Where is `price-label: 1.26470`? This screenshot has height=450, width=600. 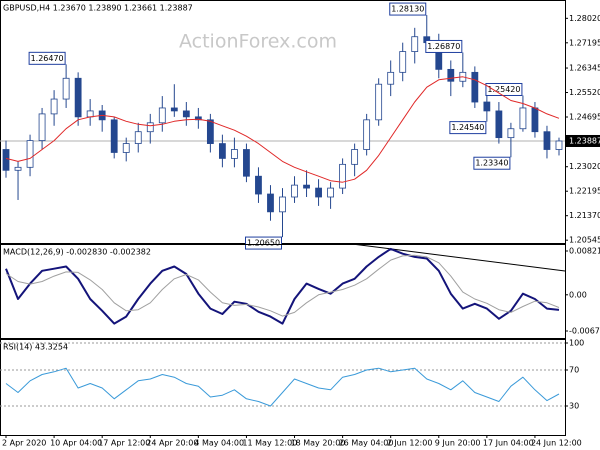
price-label: 1.26470 is located at coordinates (47, 58).